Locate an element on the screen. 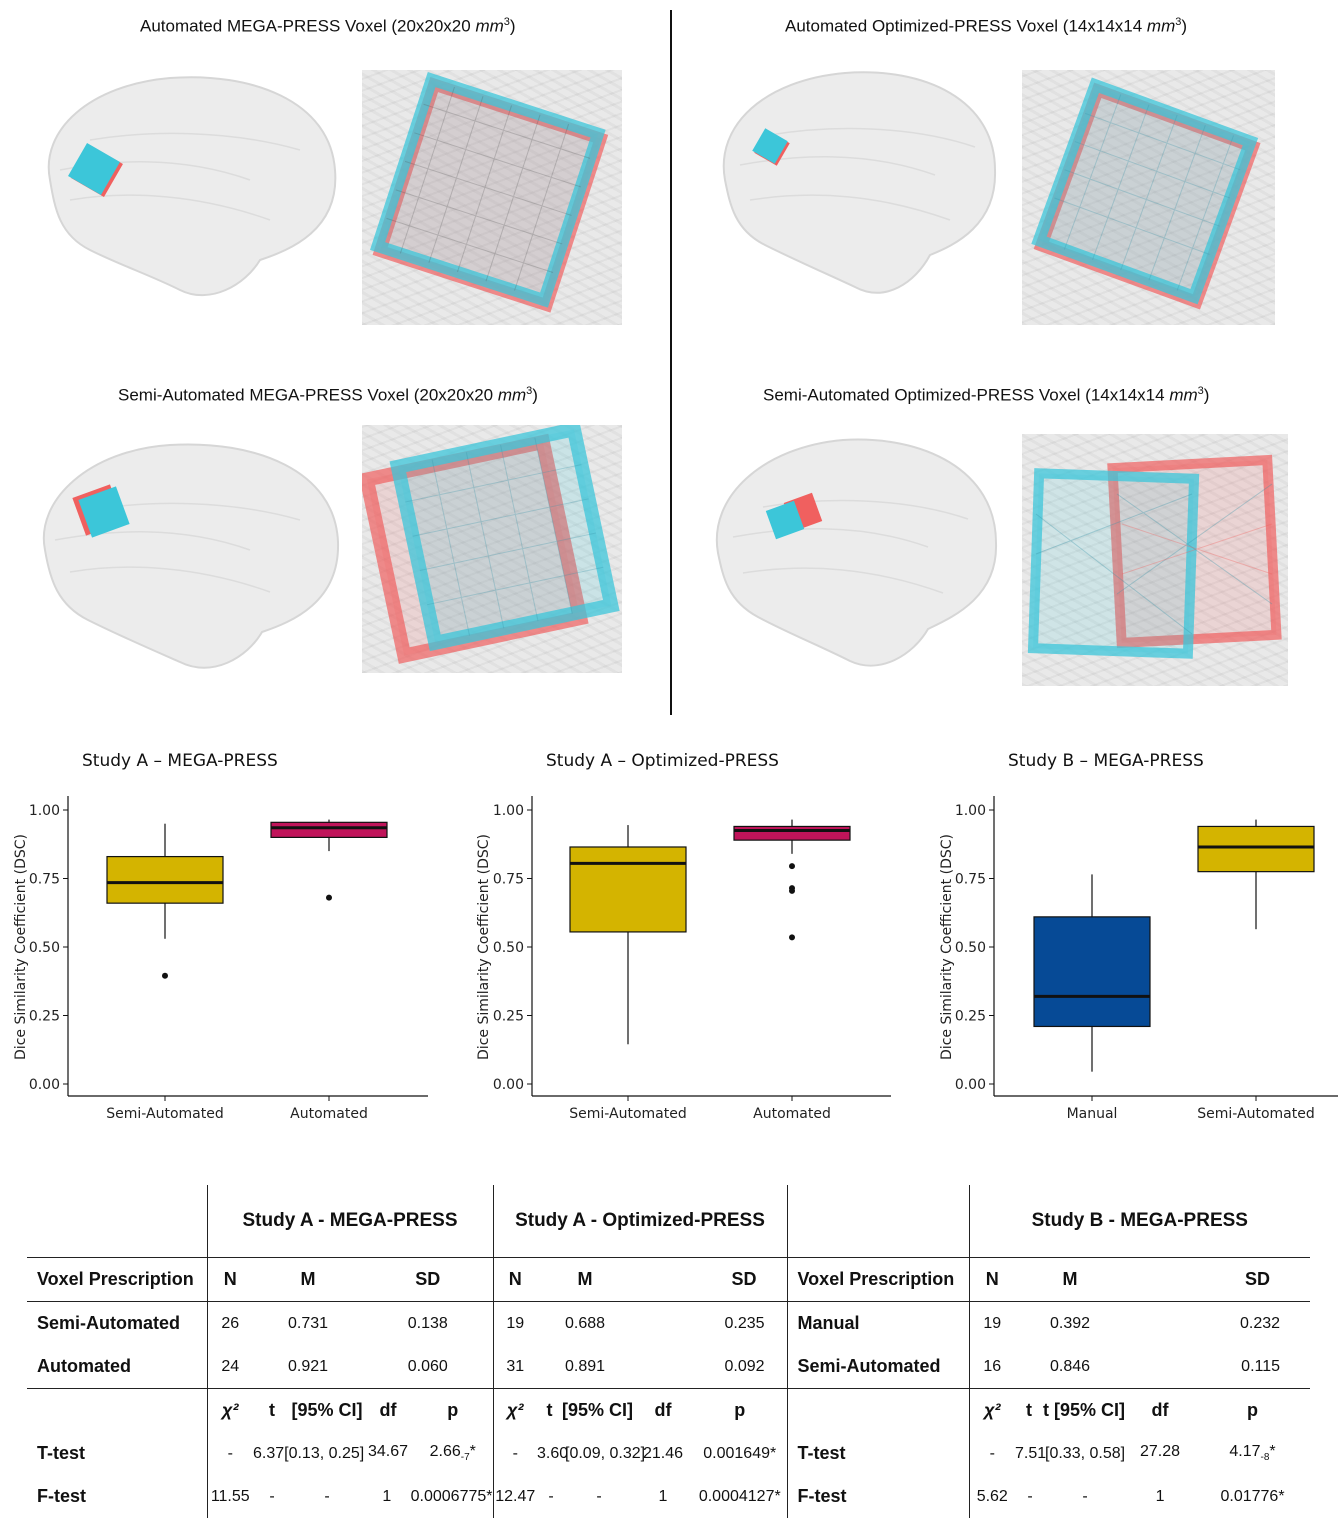 This screenshot has height=1518, width=1344. brain-render-semi-optimized is located at coordinates (855, 552).